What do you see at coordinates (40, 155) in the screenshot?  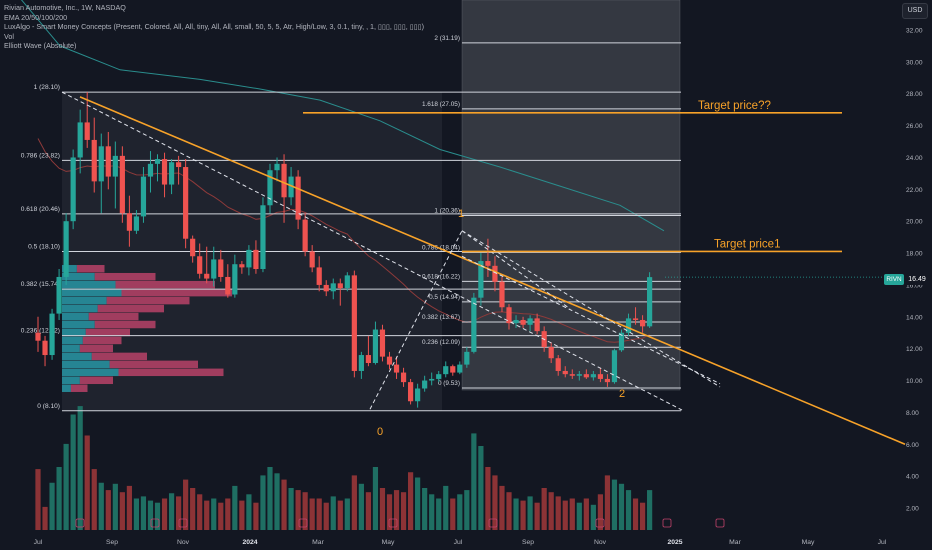 I see `fib-label-left: 0.786 (23.82)` at bounding box center [40, 155].